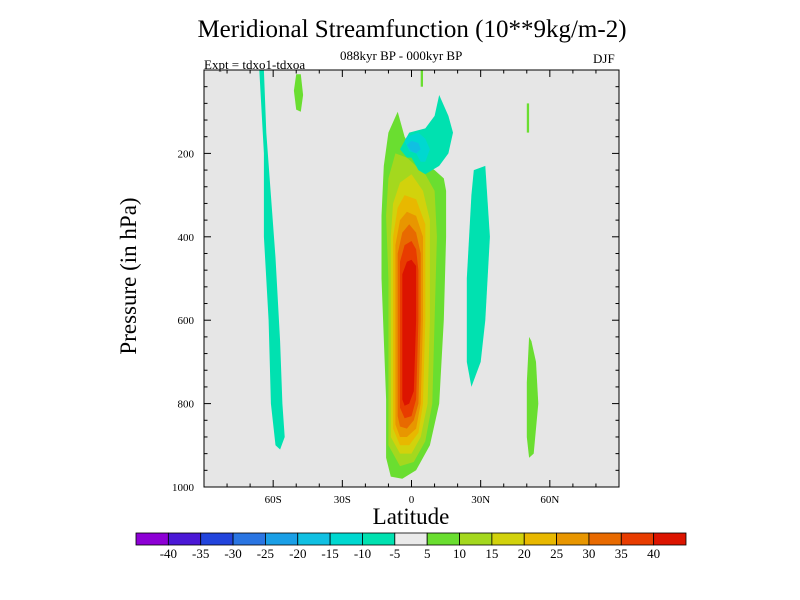 The width and height of the screenshot is (800, 600). I want to click on colorbar-label: 25, so click(556, 553).